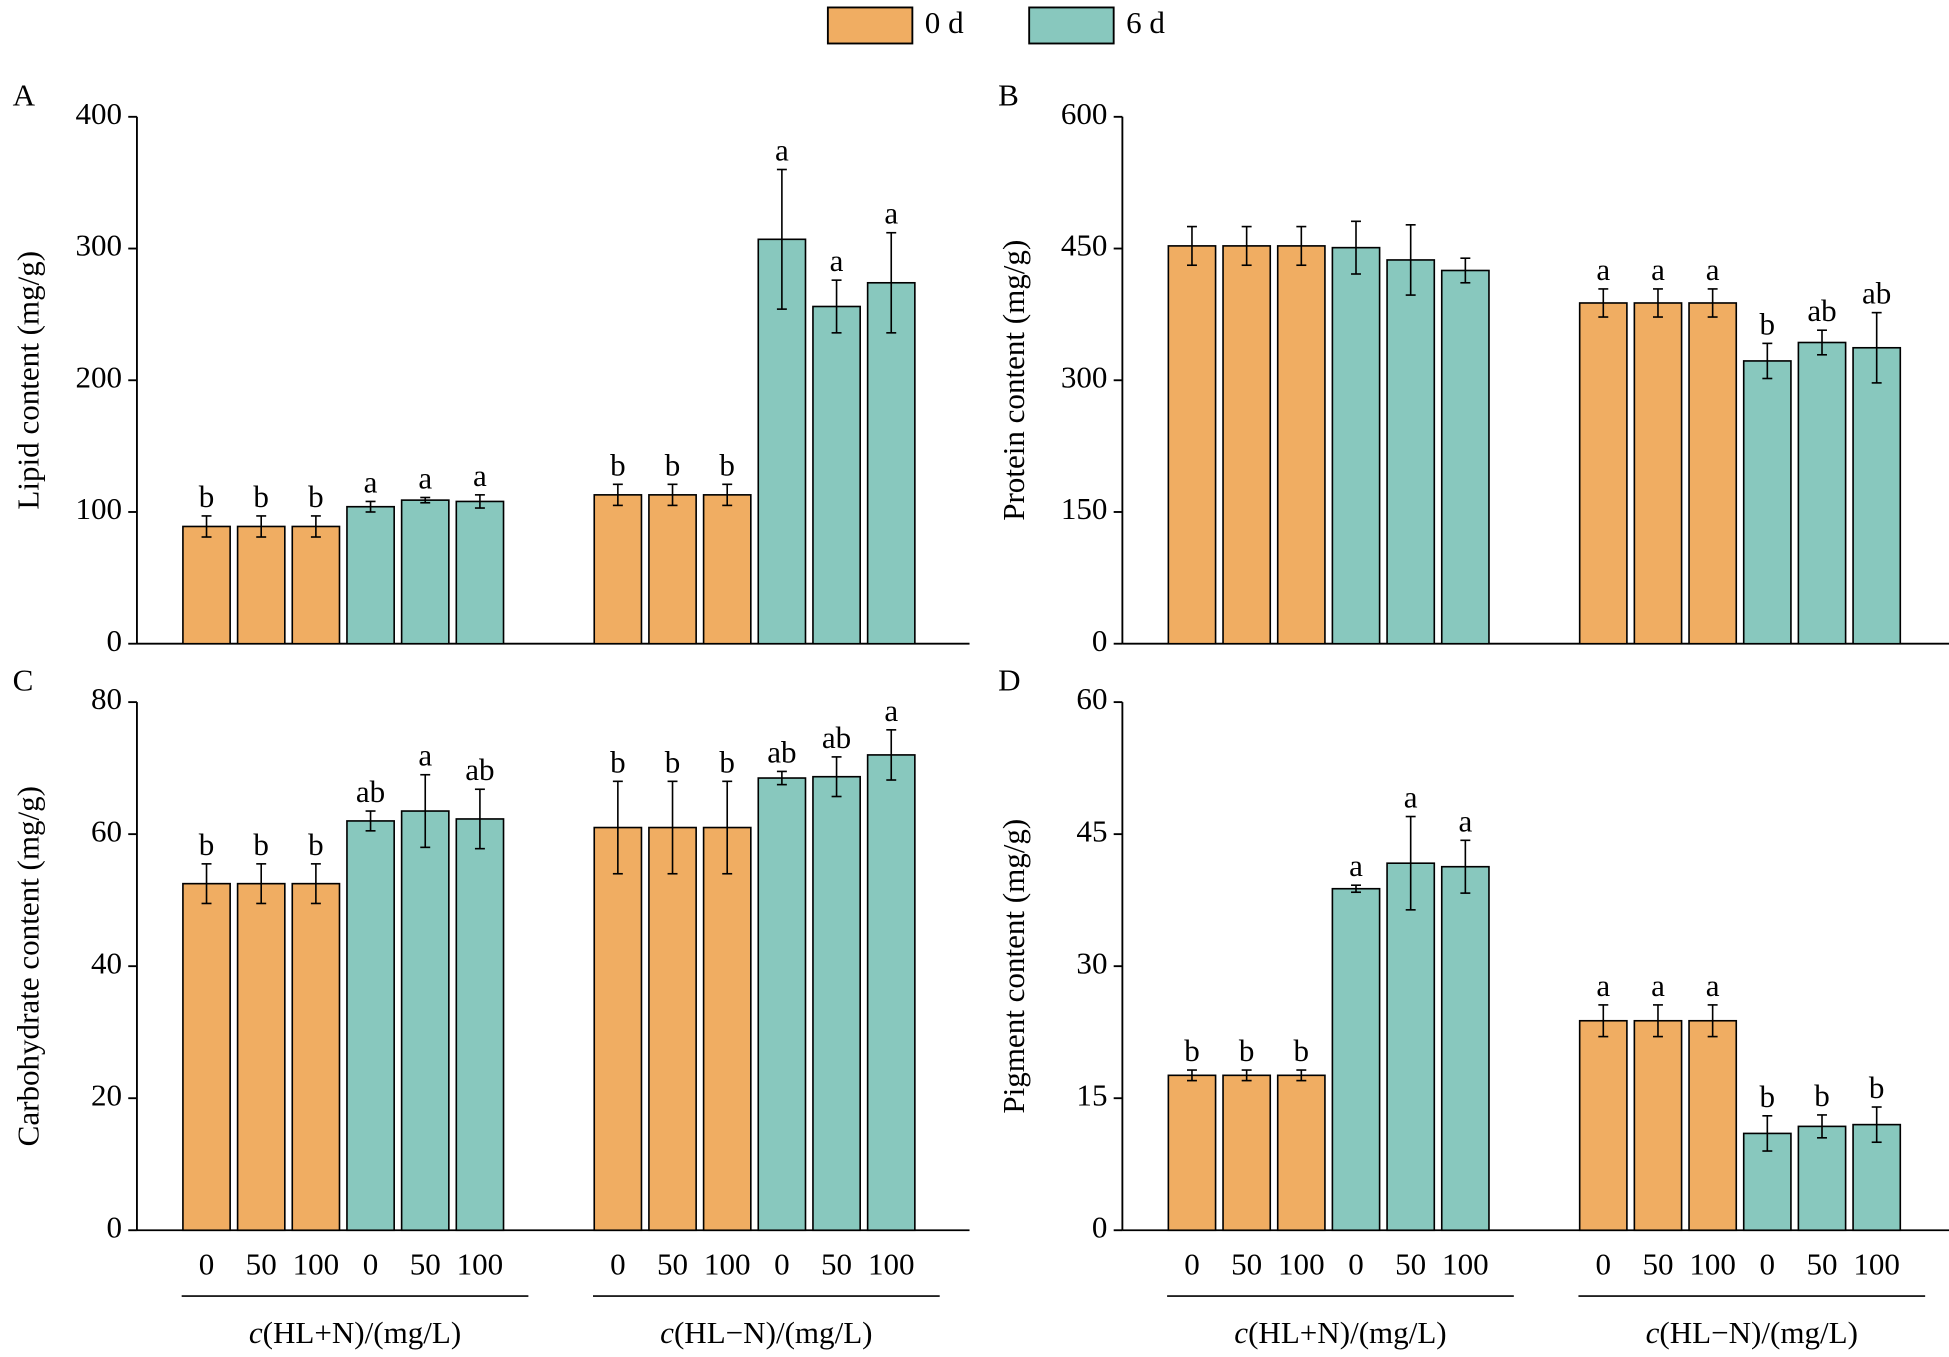 The width and height of the screenshot is (1949, 1357). Describe the element at coordinates (1009, 680) in the screenshot. I see `panel-label: D` at that location.